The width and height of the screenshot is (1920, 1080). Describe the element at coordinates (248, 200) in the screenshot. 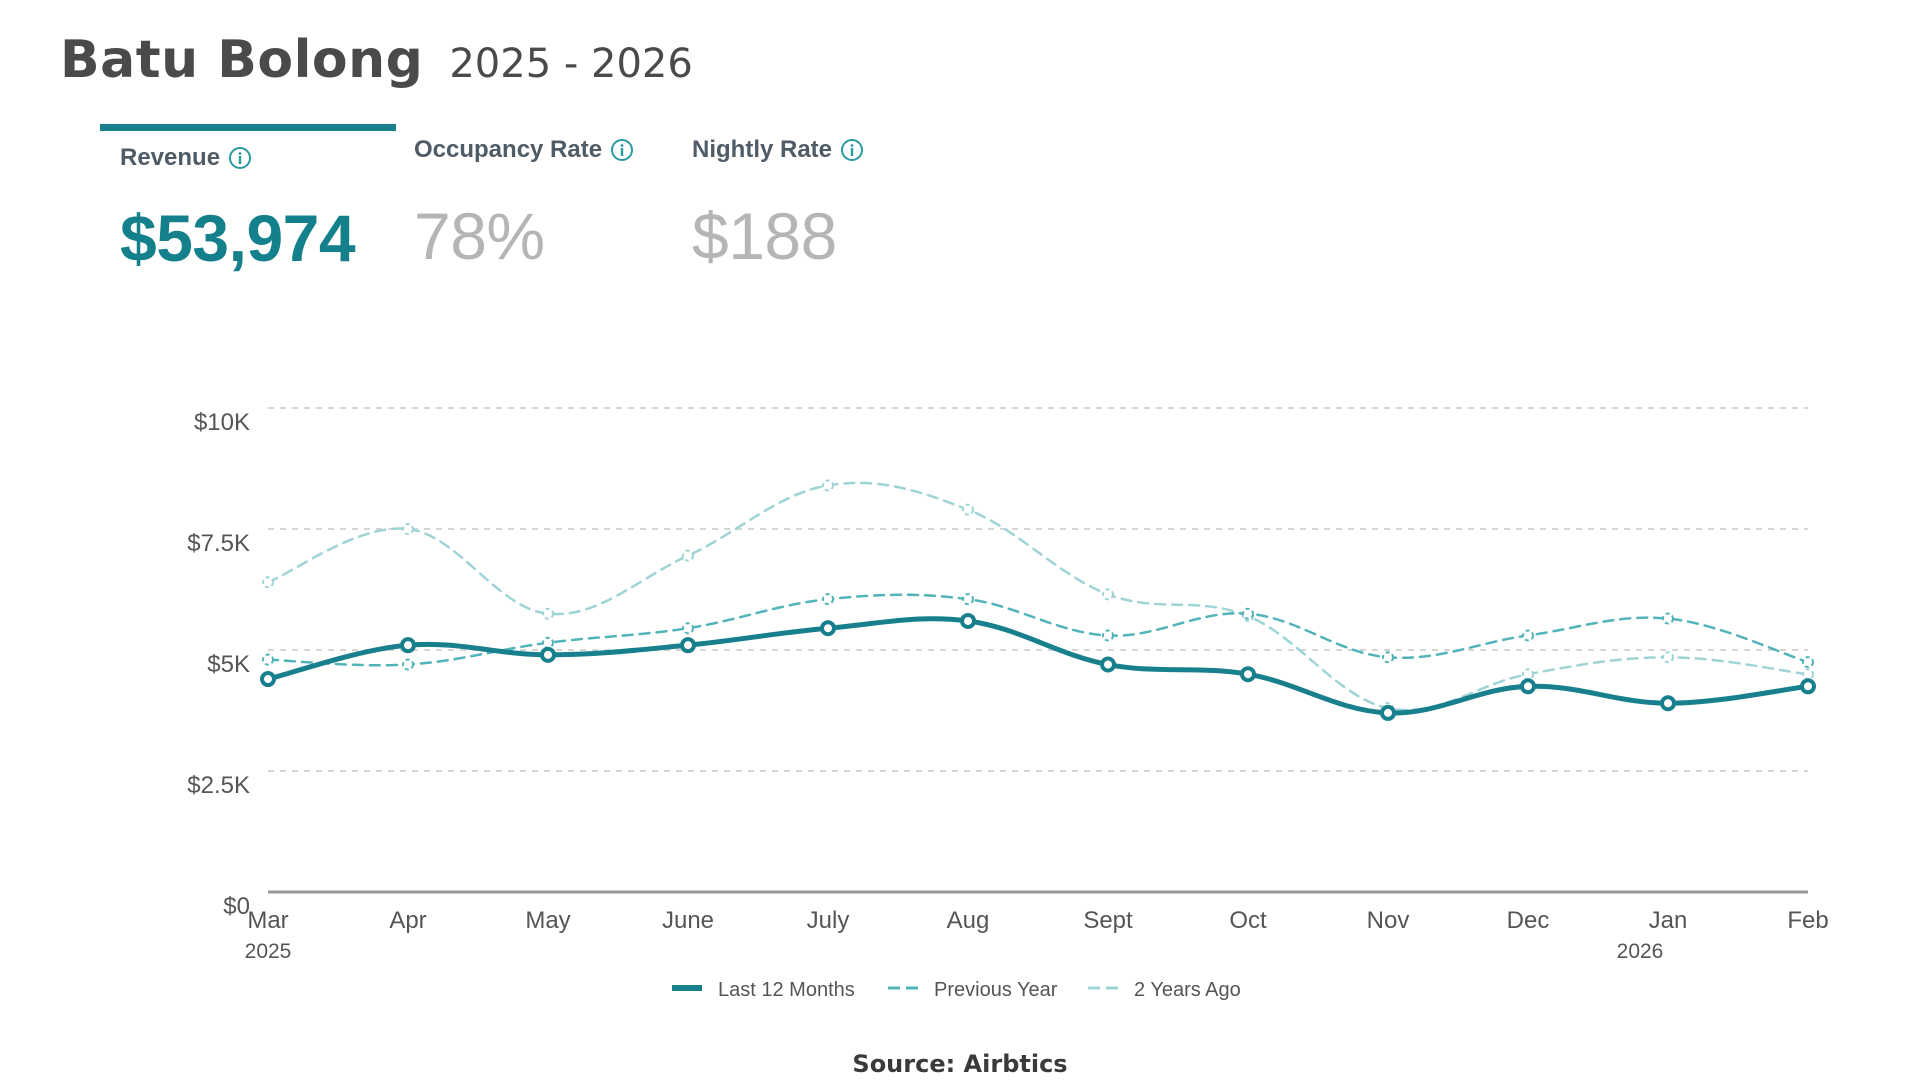

I see `tab-revenue: Revenue $53,974` at that location.